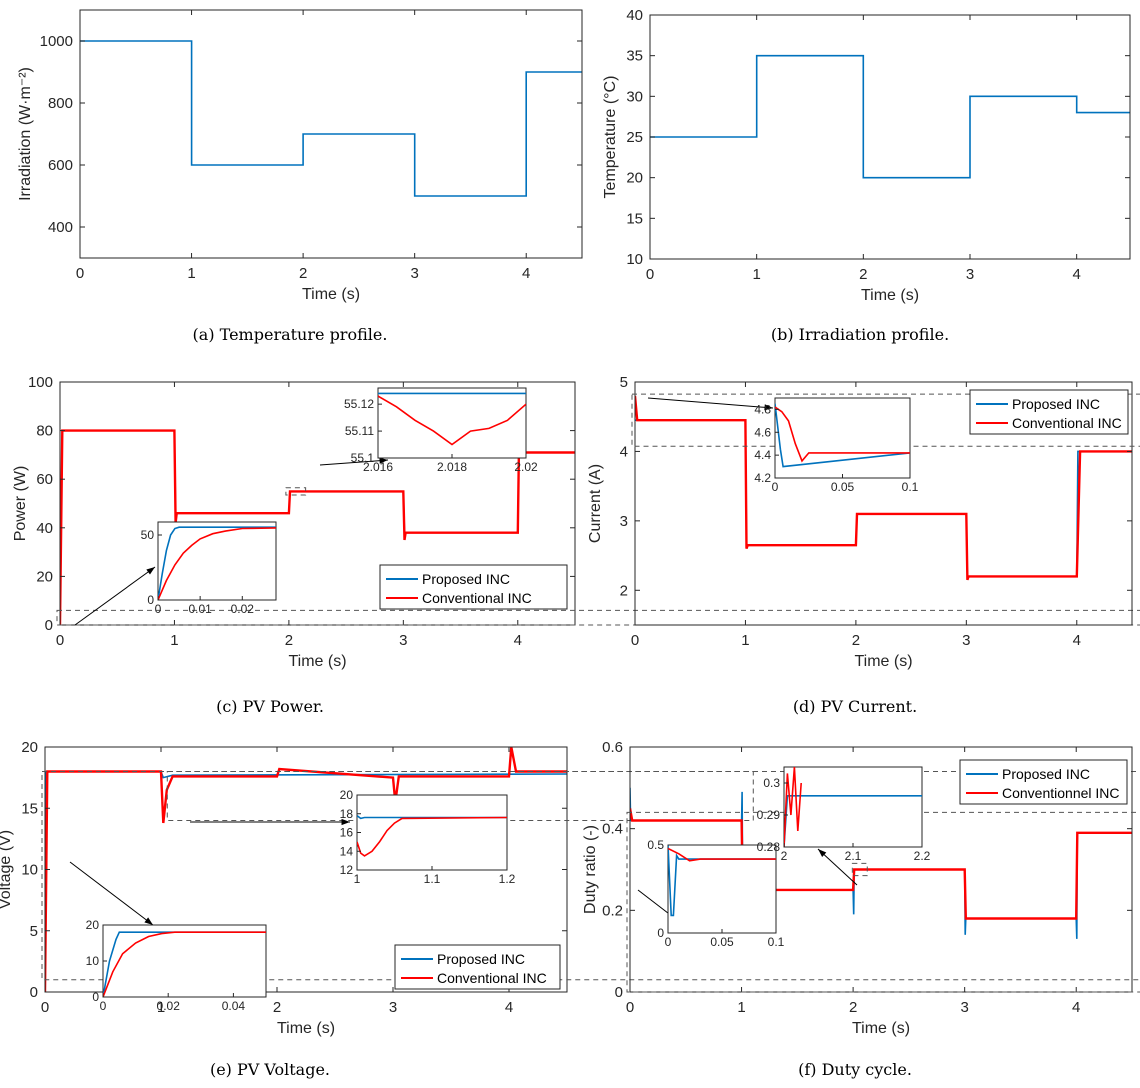 Image resolution: width=1140 pixels, height=1088 pixels. What do you see at coordinates (655, 845) in the screenshot?
I see `inset-ytick-label: 0.5` at bounding box center [655, 845].